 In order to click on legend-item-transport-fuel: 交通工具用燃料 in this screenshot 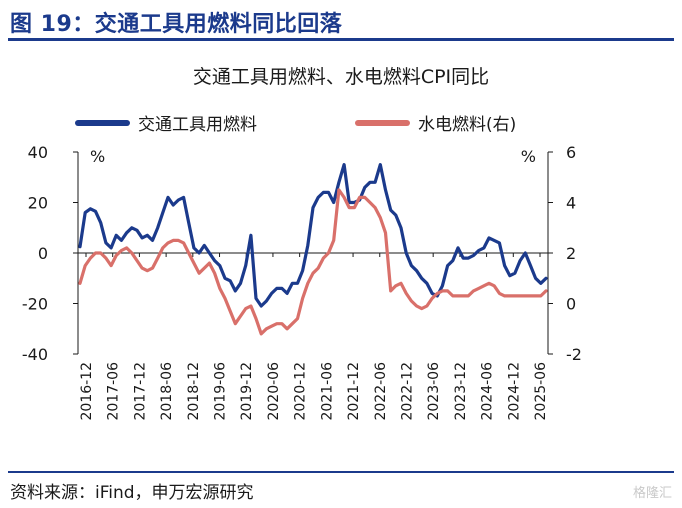, I will do `click(166, 122)`.